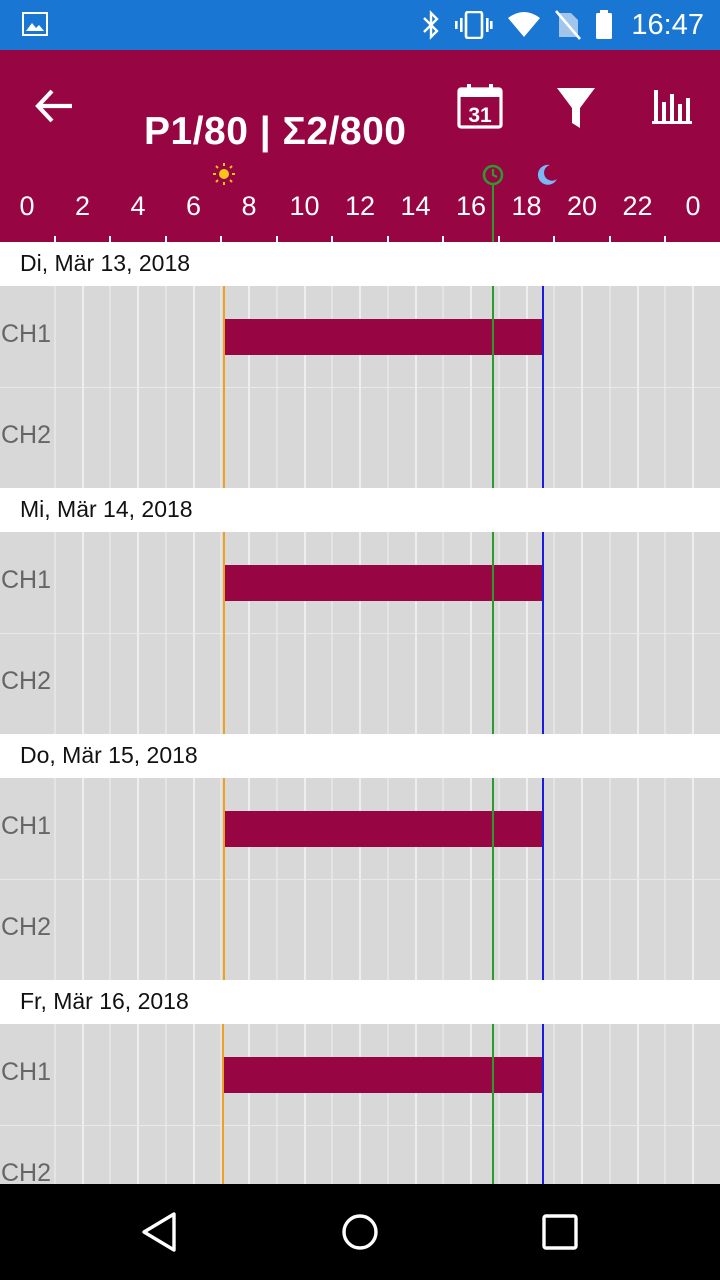 The image size is (720, 1280). Describe the element at coordinates (693, 206) in the screenshot. I see `axis-tick-label: 0` at that location.